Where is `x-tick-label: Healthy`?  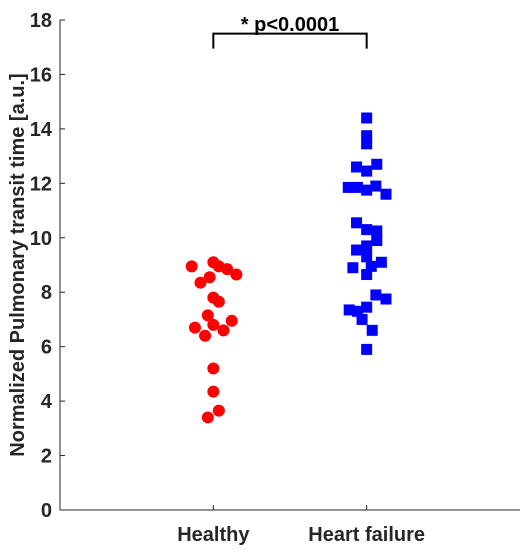 x-tick-label: Healthy is located at coordinates (213, 535).